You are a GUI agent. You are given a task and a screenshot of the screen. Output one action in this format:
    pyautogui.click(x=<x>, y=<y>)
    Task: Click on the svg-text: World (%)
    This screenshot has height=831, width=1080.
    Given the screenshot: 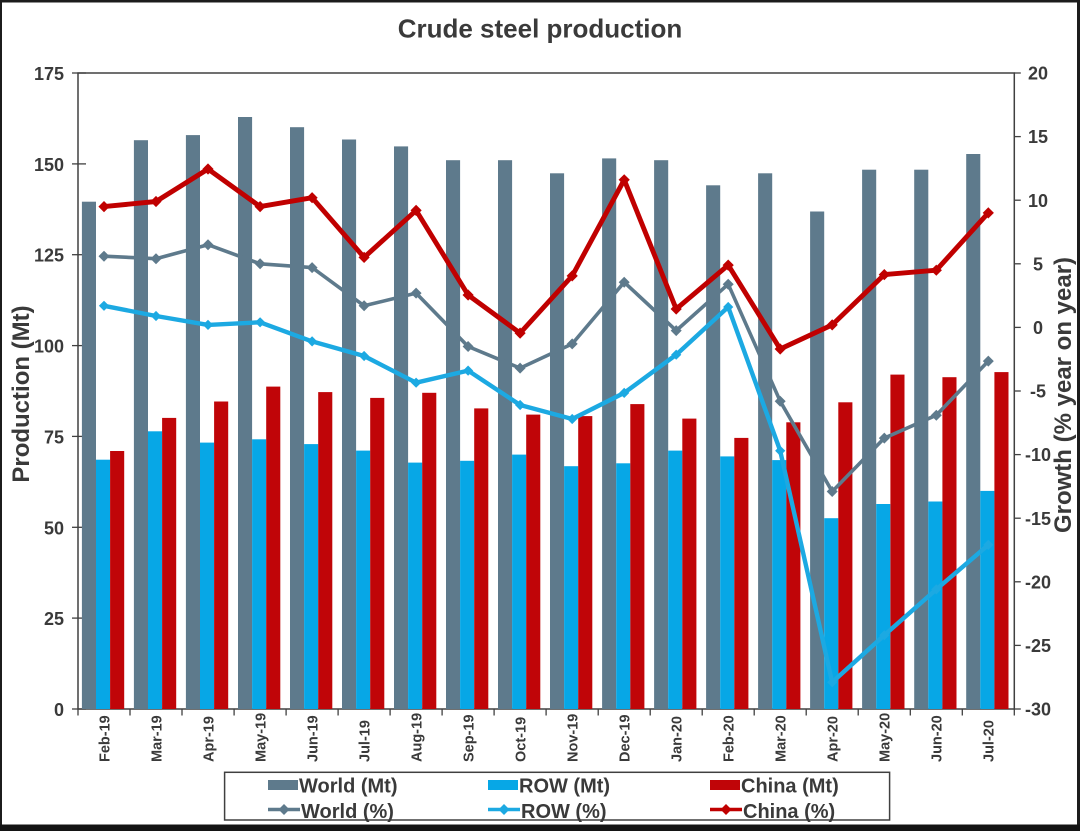 What is the action you would take?
    pyautogui.click(x=347, y=812)
    